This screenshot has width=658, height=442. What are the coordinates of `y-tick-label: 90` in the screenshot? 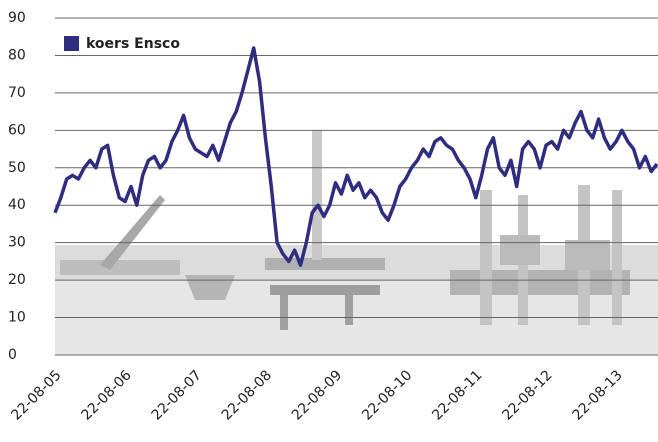 It's located at (17, 18).